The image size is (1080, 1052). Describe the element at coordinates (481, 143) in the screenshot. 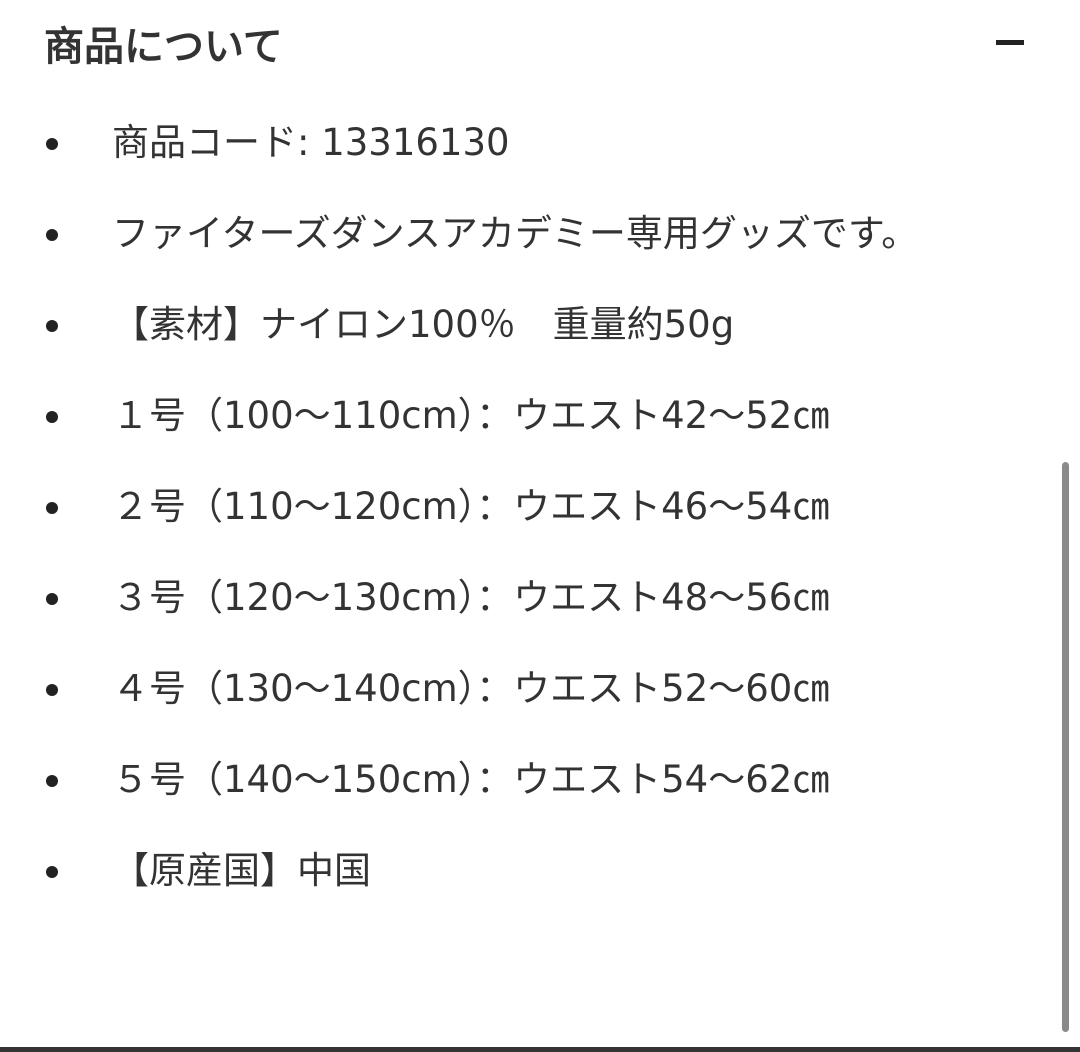

I see `list-item: 商品コード: 13316130` at that location.